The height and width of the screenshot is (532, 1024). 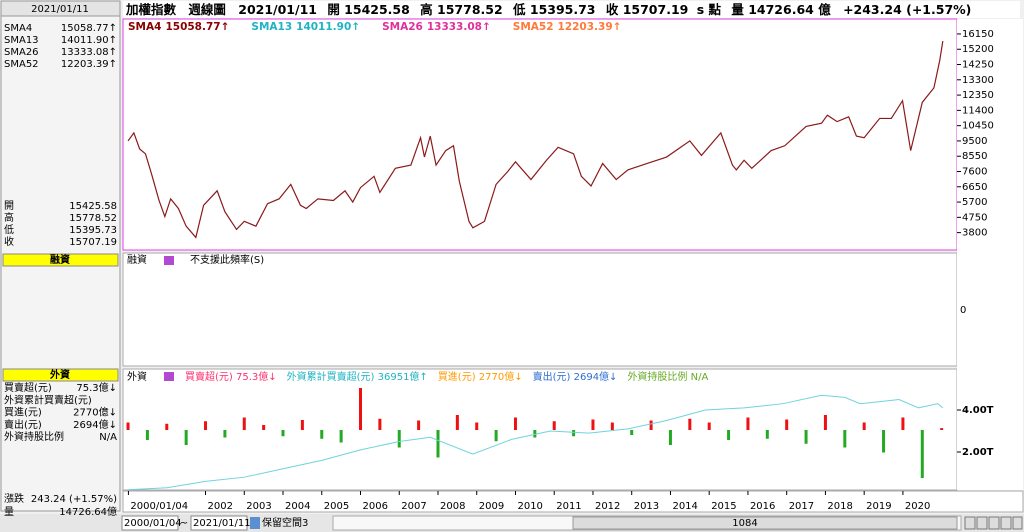 I want to click on sma-name: SMA13, so click(x=21, y=40).